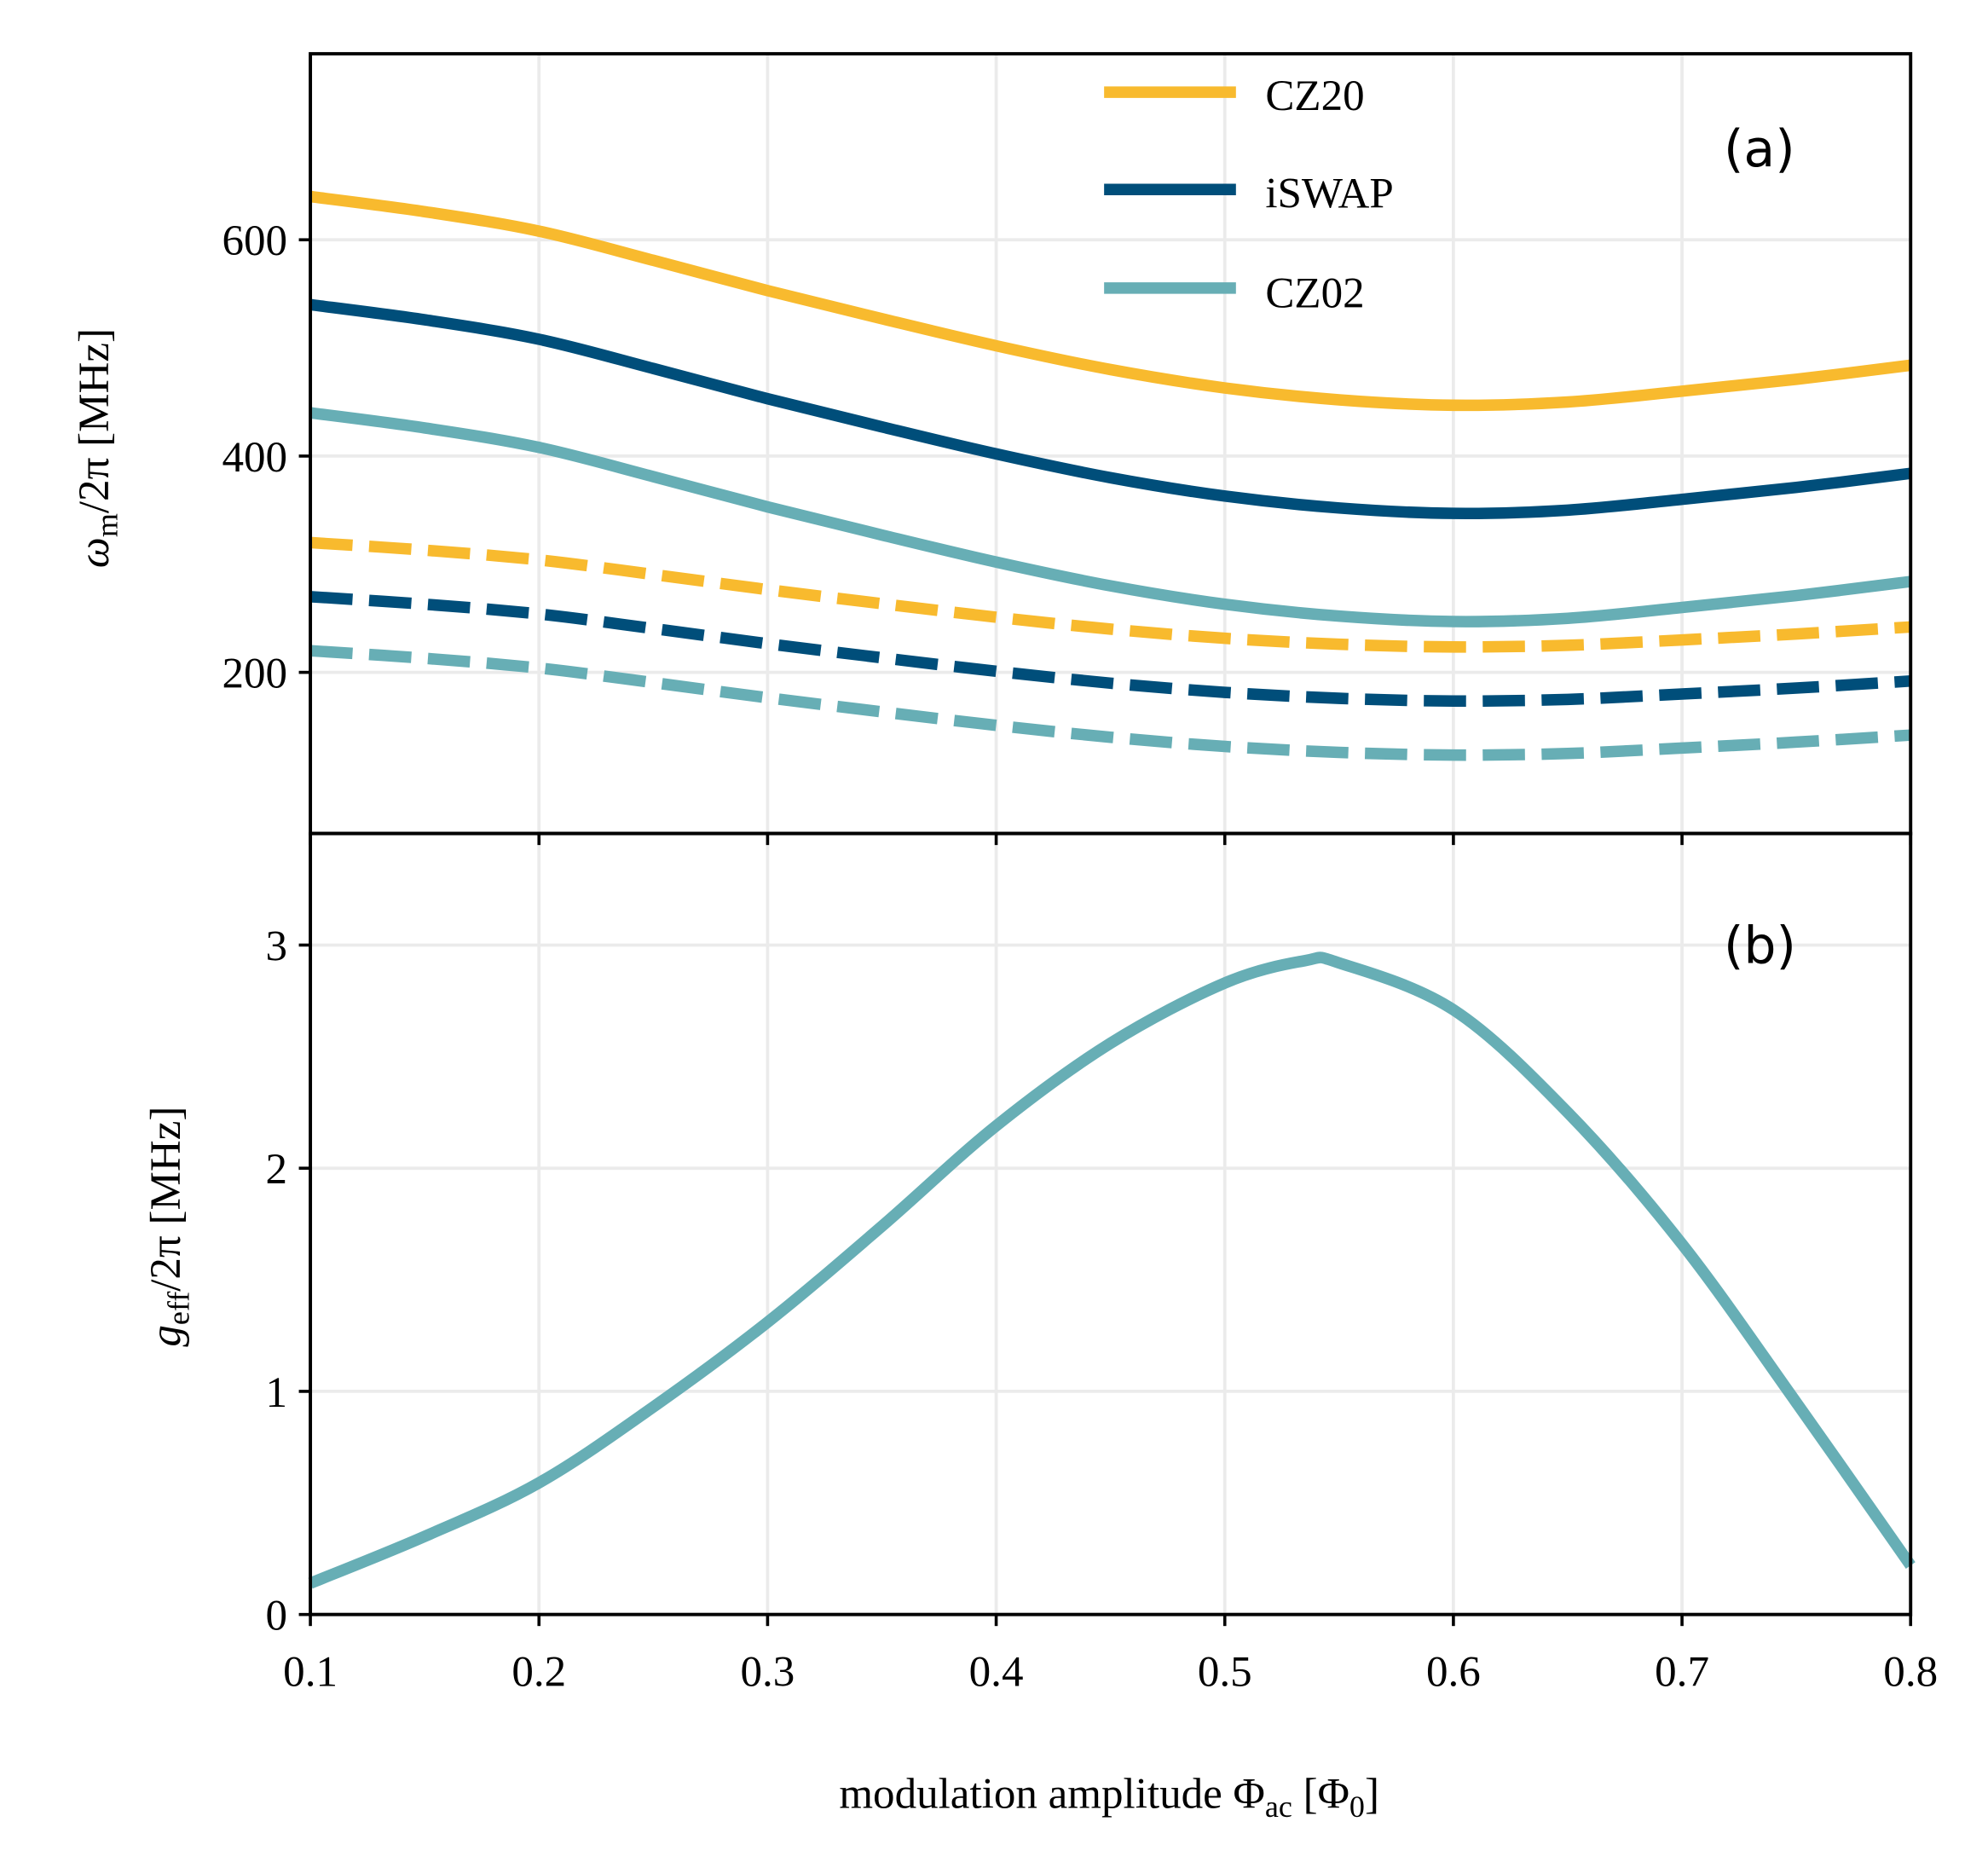 The width and height of the screenshot is (1988, 1868). Describe the element at coordinates (254, 458) in the screenshot. I see `y-tick-label: 400` at that location.